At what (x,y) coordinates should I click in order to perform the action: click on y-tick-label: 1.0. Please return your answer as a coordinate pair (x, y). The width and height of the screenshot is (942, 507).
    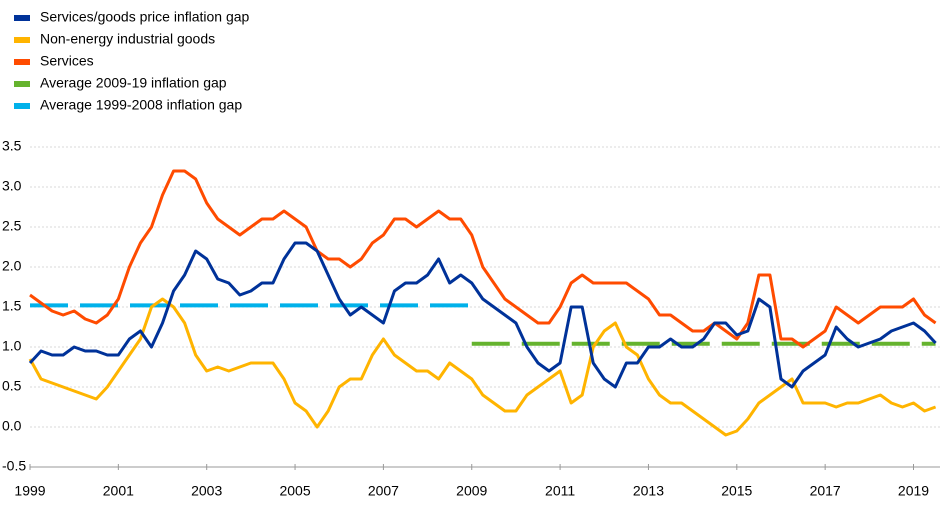
    Looking at the image, I should click on (12, 346).